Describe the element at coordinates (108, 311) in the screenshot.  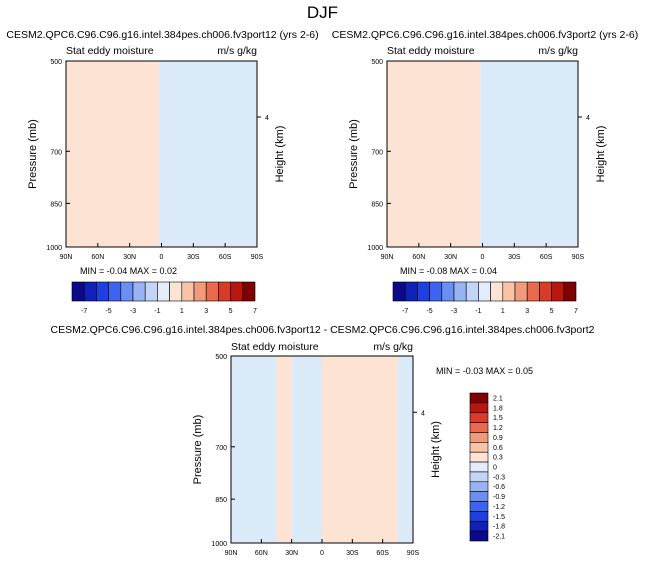
I see `colorbar-1-label: -5` at that location.